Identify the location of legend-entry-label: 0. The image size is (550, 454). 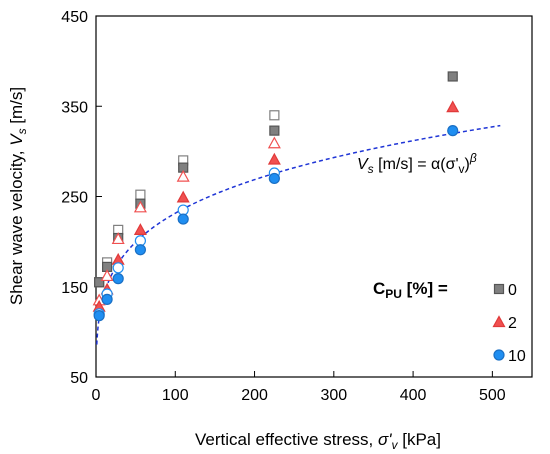
(512, 290).